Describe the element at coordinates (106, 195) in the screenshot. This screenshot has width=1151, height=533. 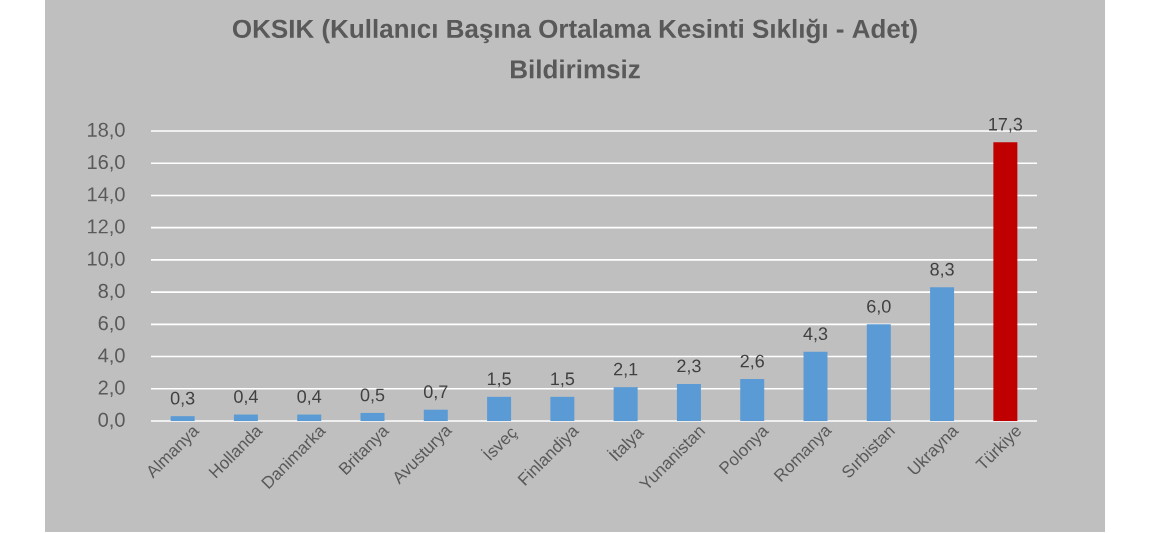
I see `y-tick-label: 14,0` at that location.